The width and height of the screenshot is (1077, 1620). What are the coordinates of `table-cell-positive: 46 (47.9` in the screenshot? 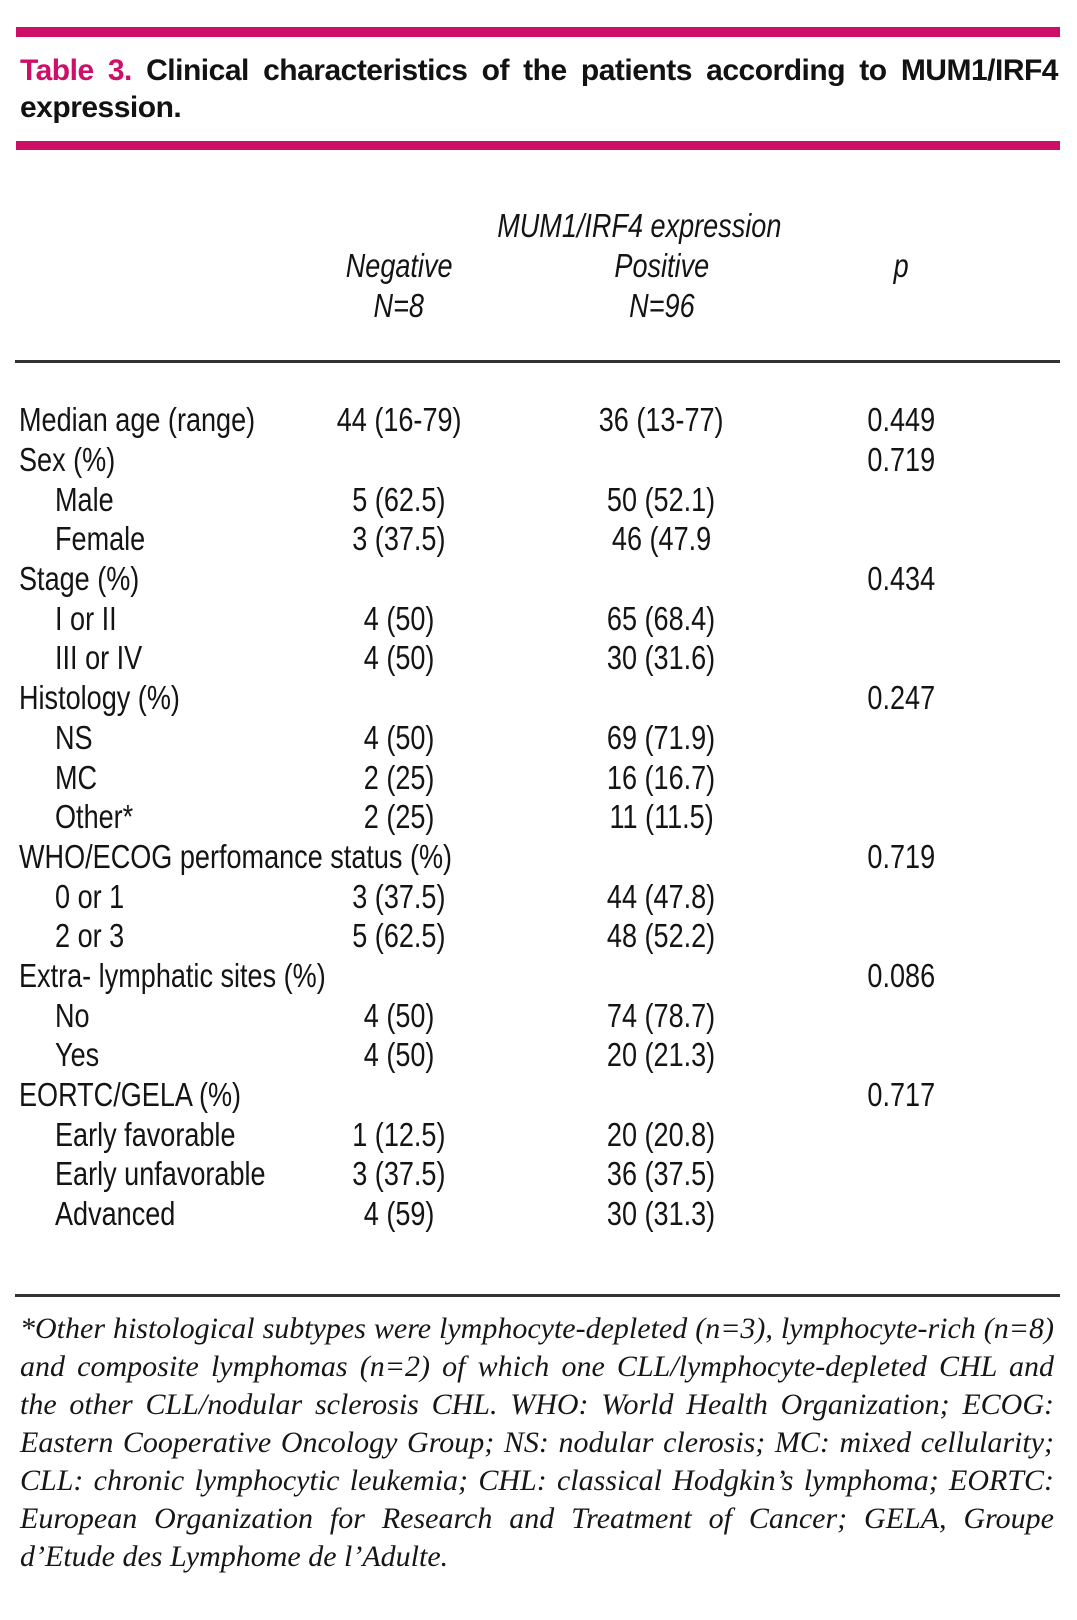 It's located at (661, 539).